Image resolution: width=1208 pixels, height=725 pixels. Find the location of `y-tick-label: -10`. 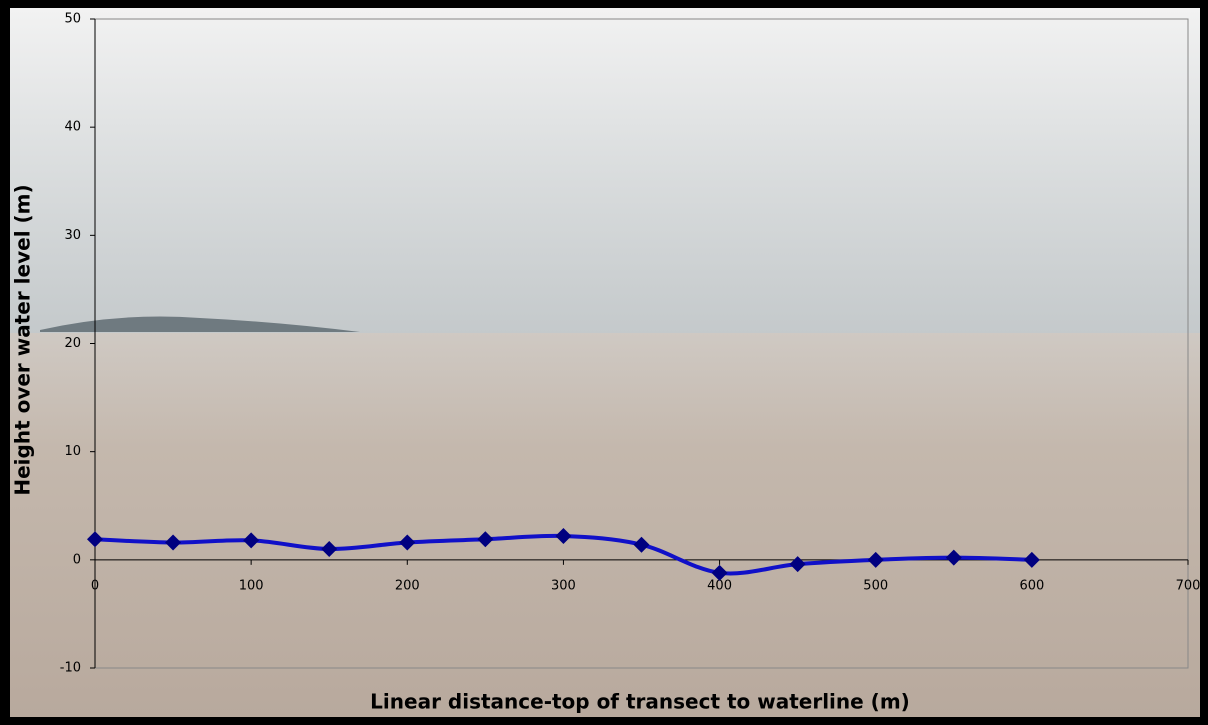

y-tick-label: -10 is located at coordinates (70, 668).